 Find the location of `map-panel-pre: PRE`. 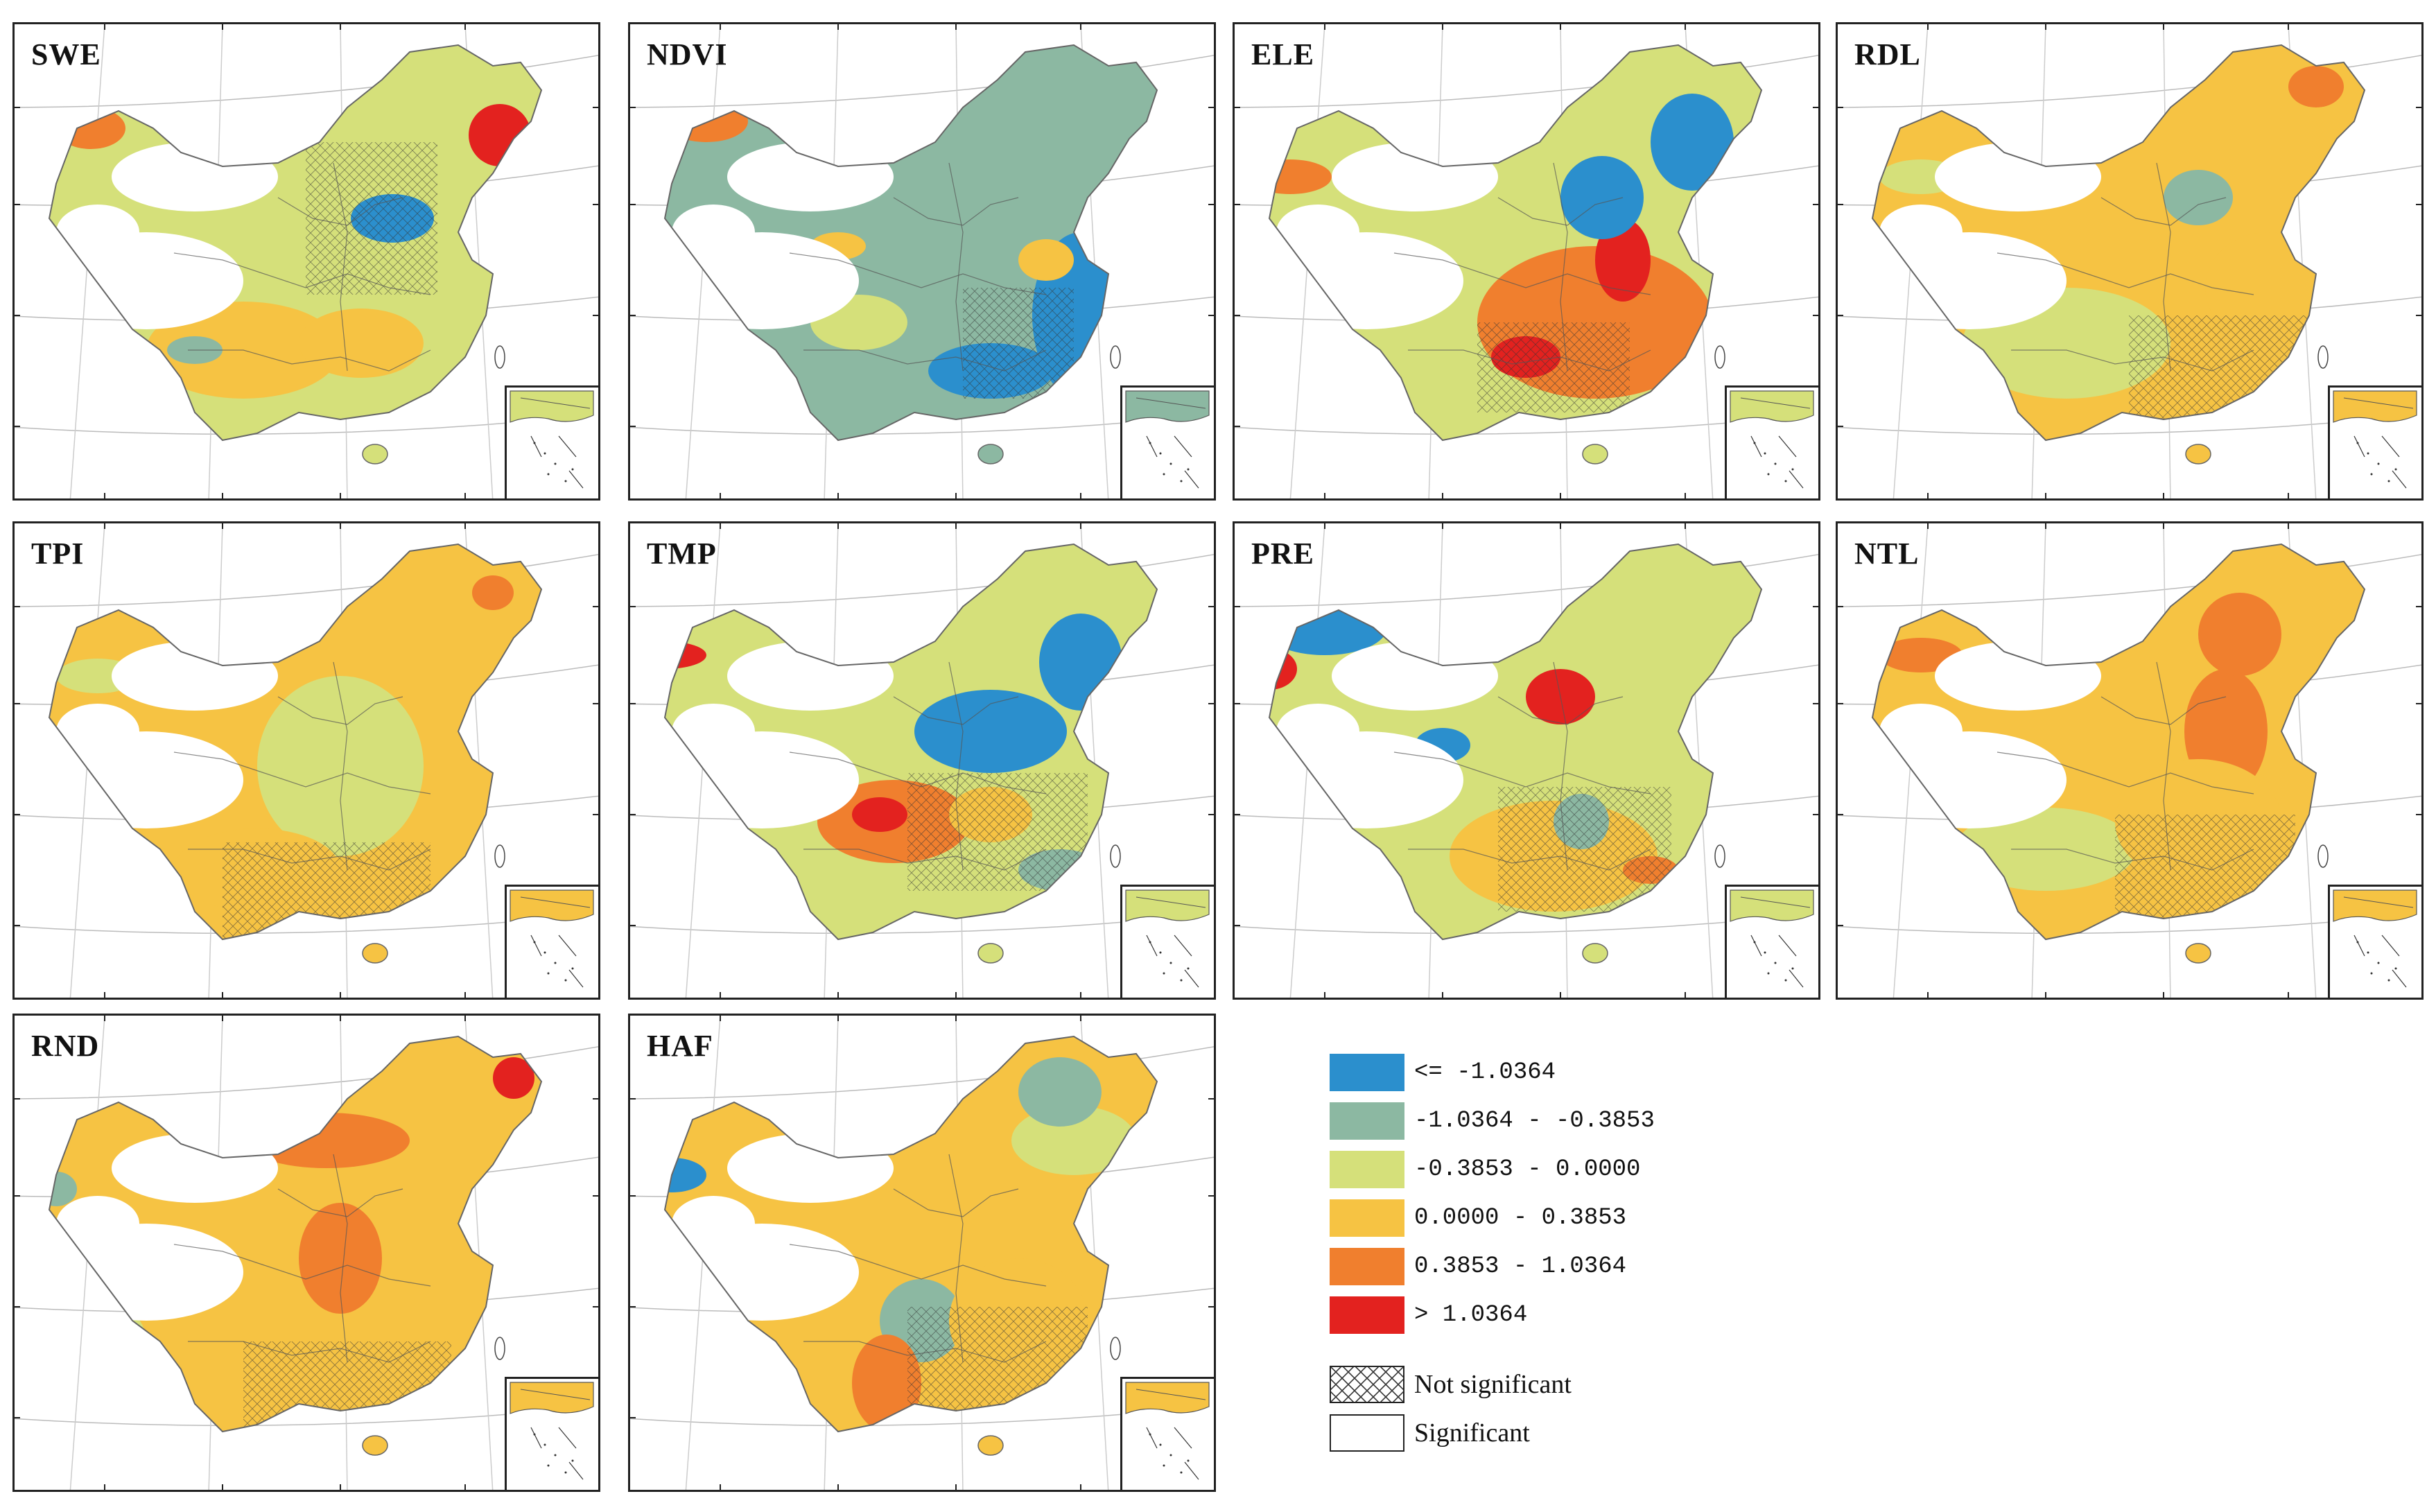

map-panel-pre: PRE is located at coordinates (1527, 760).